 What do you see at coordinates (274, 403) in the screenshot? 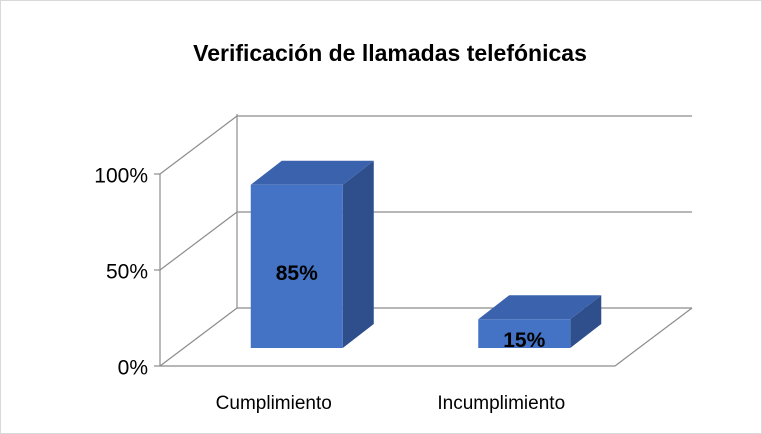
I see `x-tick-label: Cumplimiento` at bounding box center [274, 403].